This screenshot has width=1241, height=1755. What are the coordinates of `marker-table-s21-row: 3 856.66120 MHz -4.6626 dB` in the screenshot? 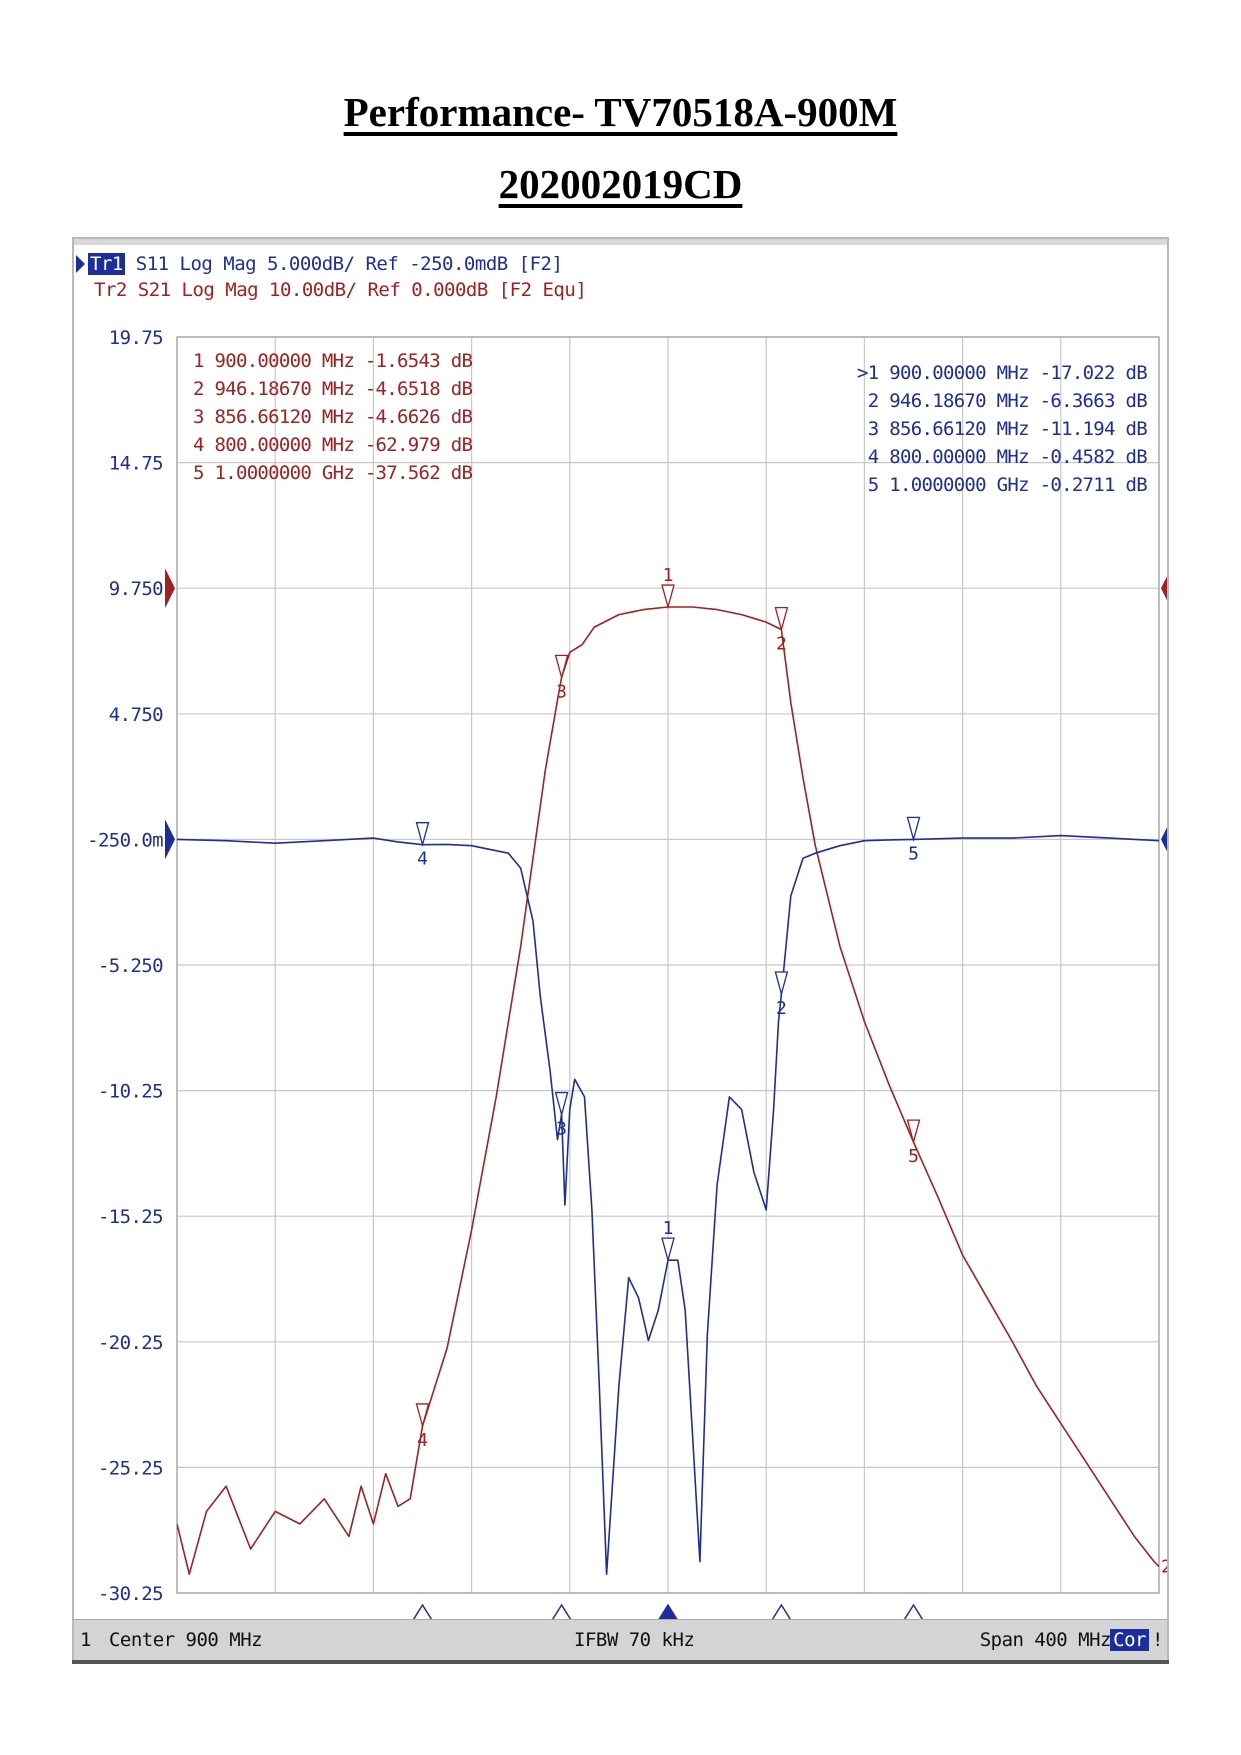 It's located at (332, 417).